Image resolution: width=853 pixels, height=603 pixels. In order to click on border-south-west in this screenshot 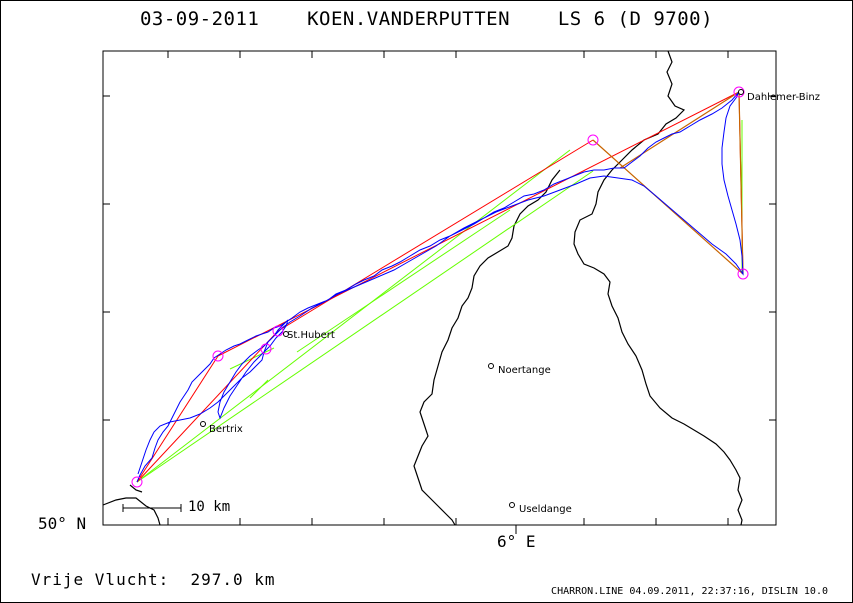, I will do `click(131, 511)`.